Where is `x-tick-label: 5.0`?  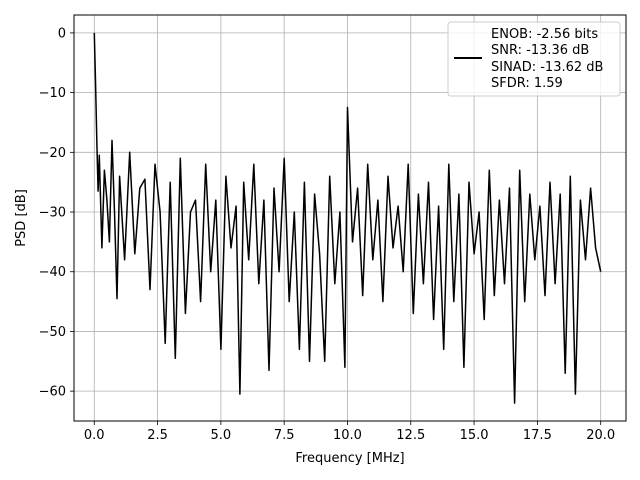 x-tick-label: 5.0 is located at coordinates (221, 435).